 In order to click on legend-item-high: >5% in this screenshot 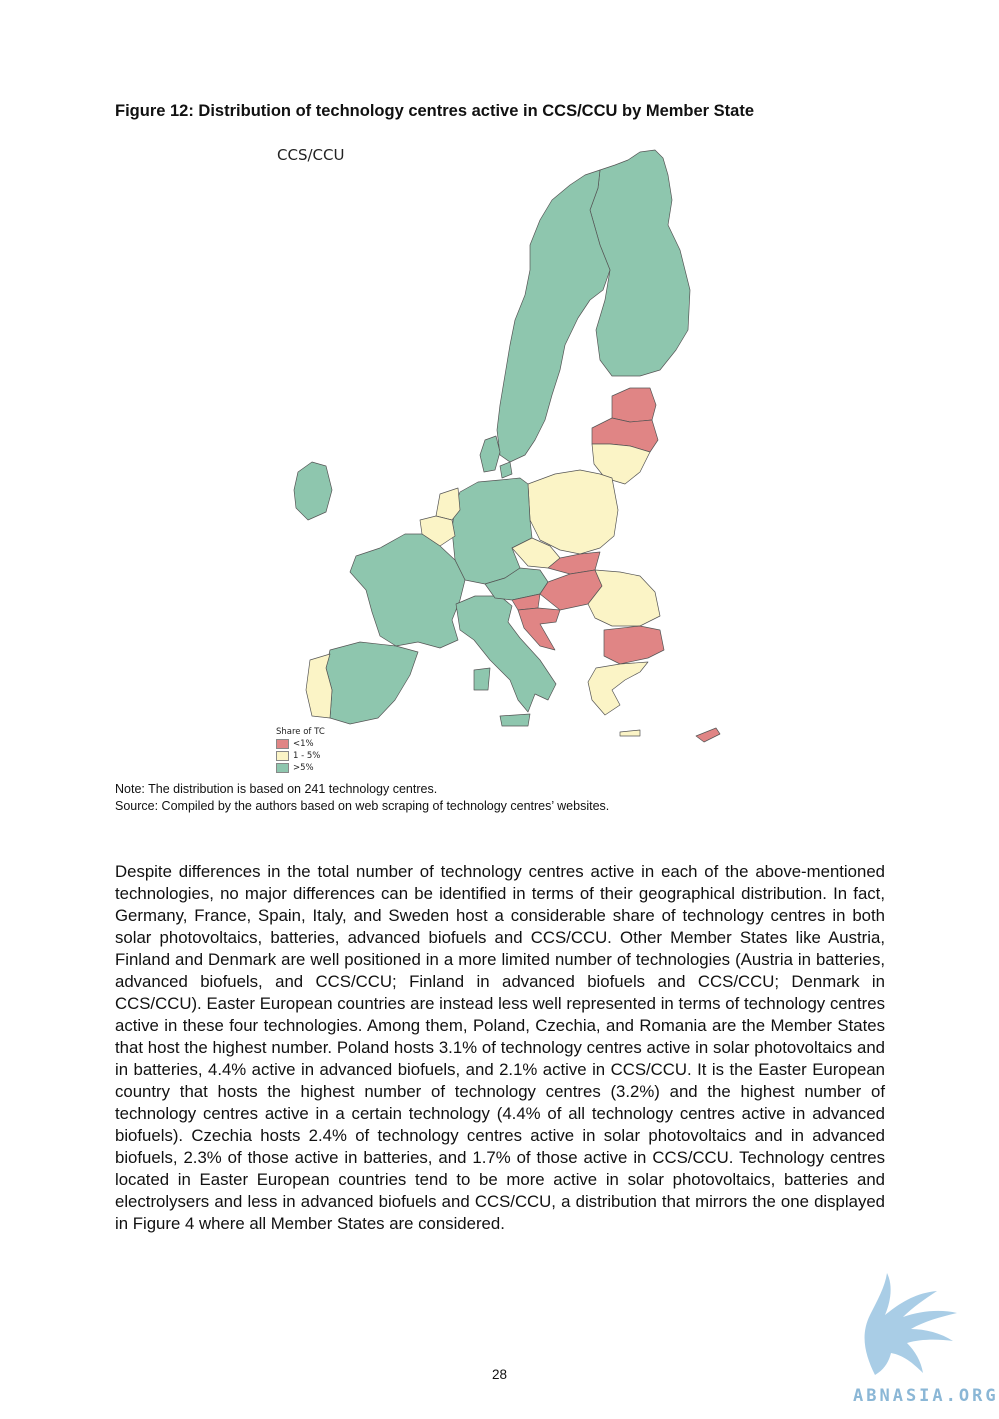, I will do `click(300, 768)`.